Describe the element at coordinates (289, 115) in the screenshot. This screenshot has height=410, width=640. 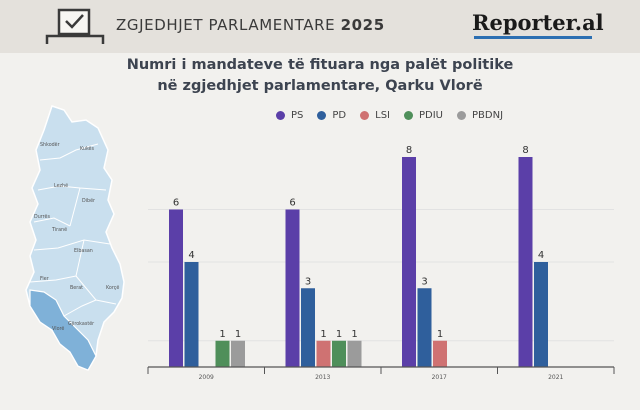
I see `legend-item-ps: PS` at that location.